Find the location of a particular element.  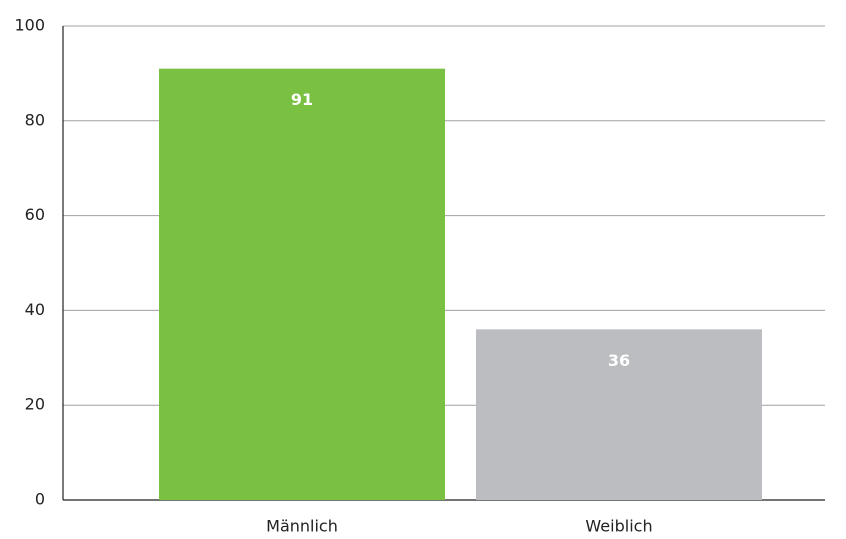

y-tick-label: 20 is located at coordinates (35, 404).